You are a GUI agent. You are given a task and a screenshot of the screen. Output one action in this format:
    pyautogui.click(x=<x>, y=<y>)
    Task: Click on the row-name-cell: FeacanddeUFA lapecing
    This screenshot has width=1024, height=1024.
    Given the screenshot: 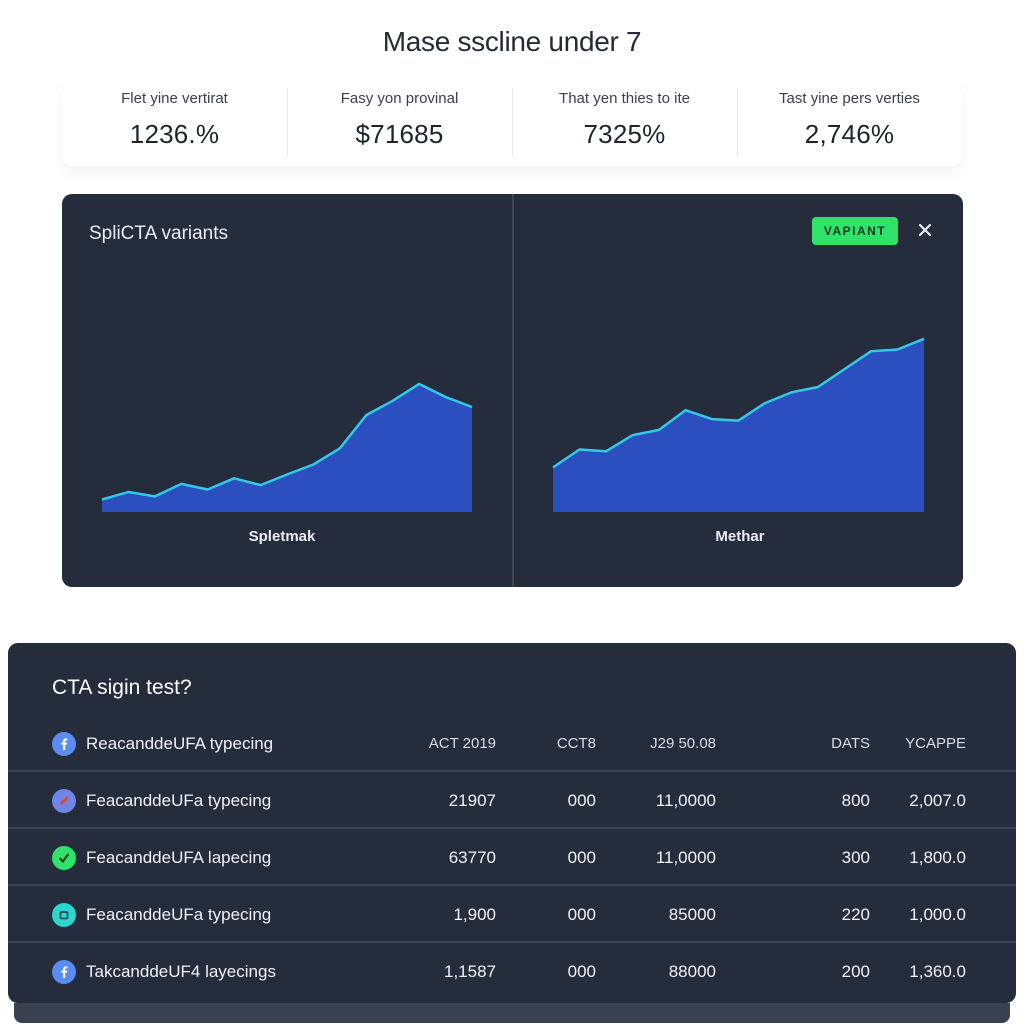 What is the action you would take?
    pyautogui.click(x=217, y=857)
    